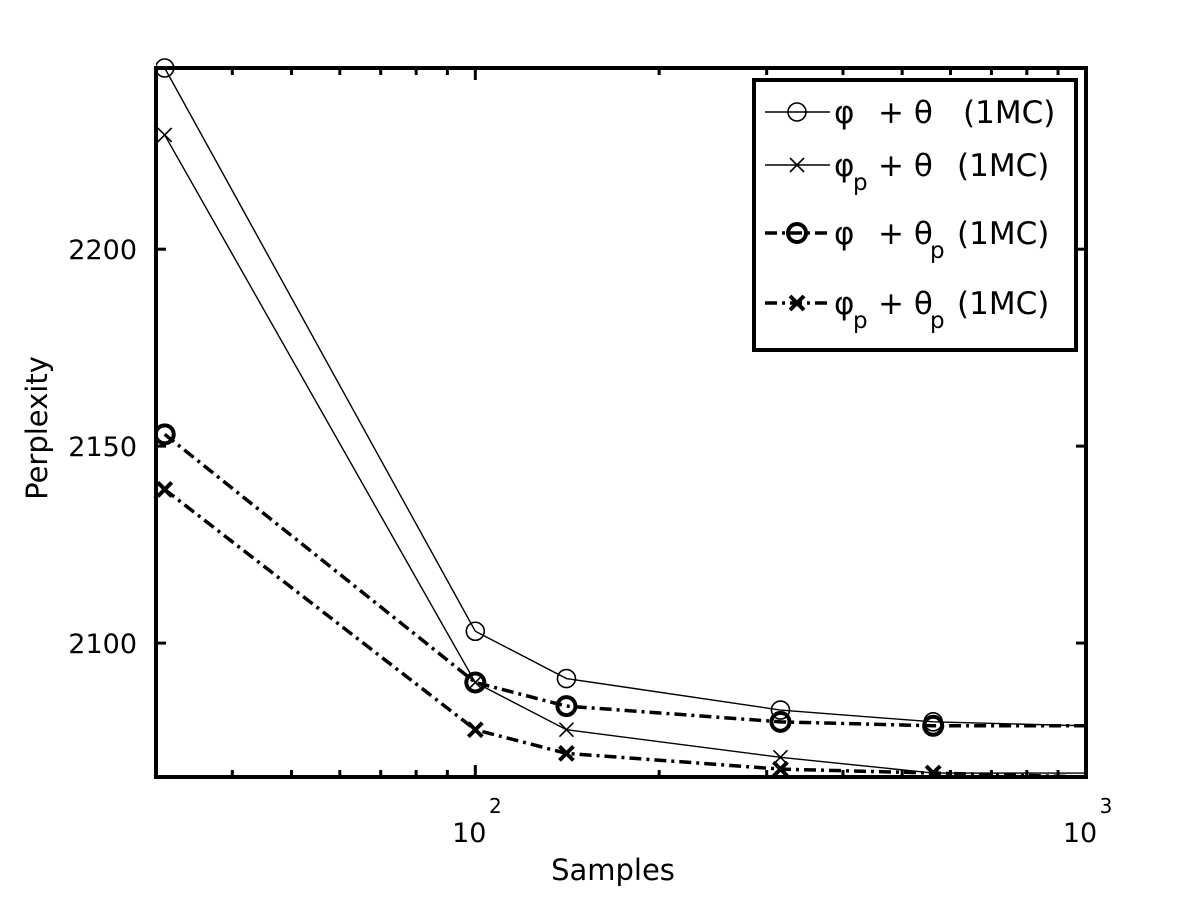 The image size is (1200, 901). I want to click on x-axis-label: Samples, so click(613, 870).